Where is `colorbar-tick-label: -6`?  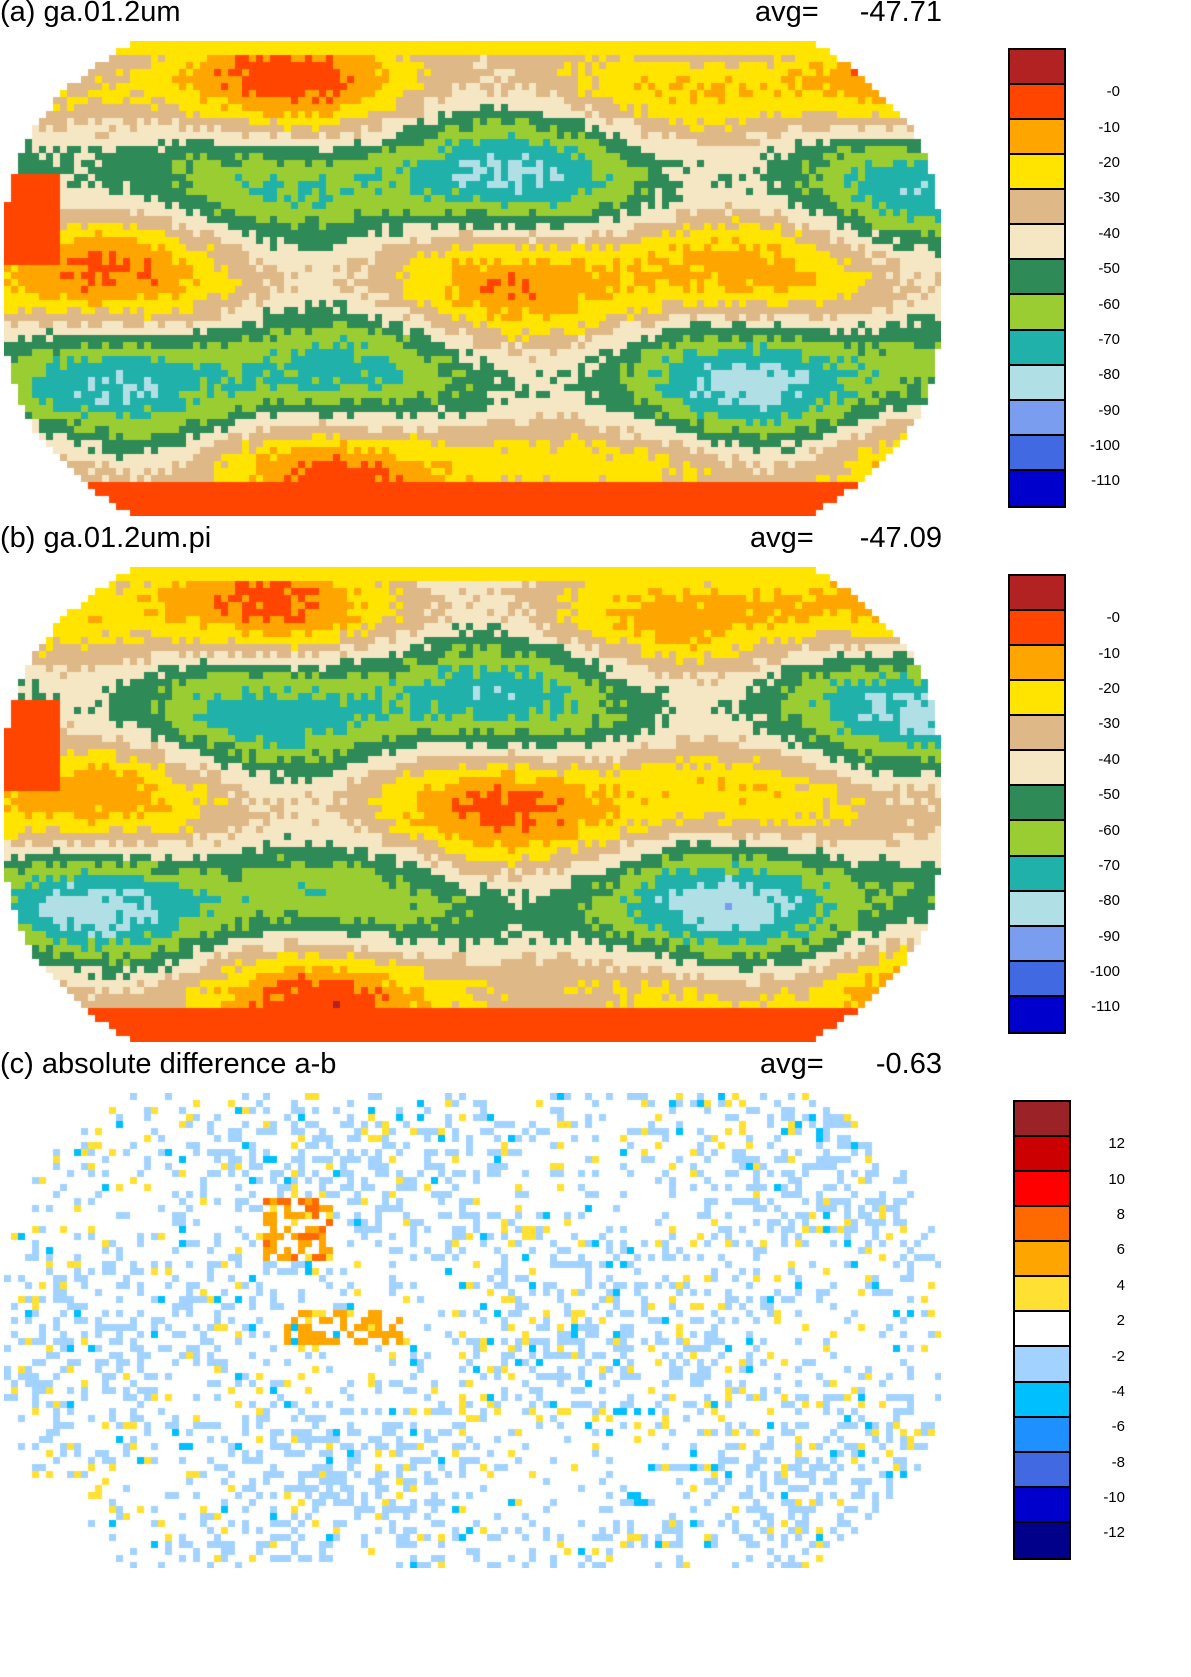
colorbar-tick-label: -6 is located at coordinates (1118, 1427).